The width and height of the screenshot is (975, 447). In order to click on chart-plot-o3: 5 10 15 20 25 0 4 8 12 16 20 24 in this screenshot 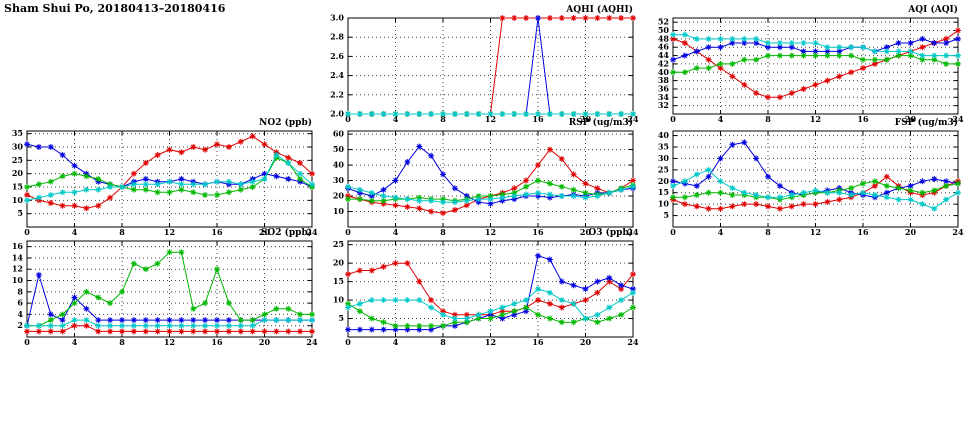, I will do `click(486, 293)`.